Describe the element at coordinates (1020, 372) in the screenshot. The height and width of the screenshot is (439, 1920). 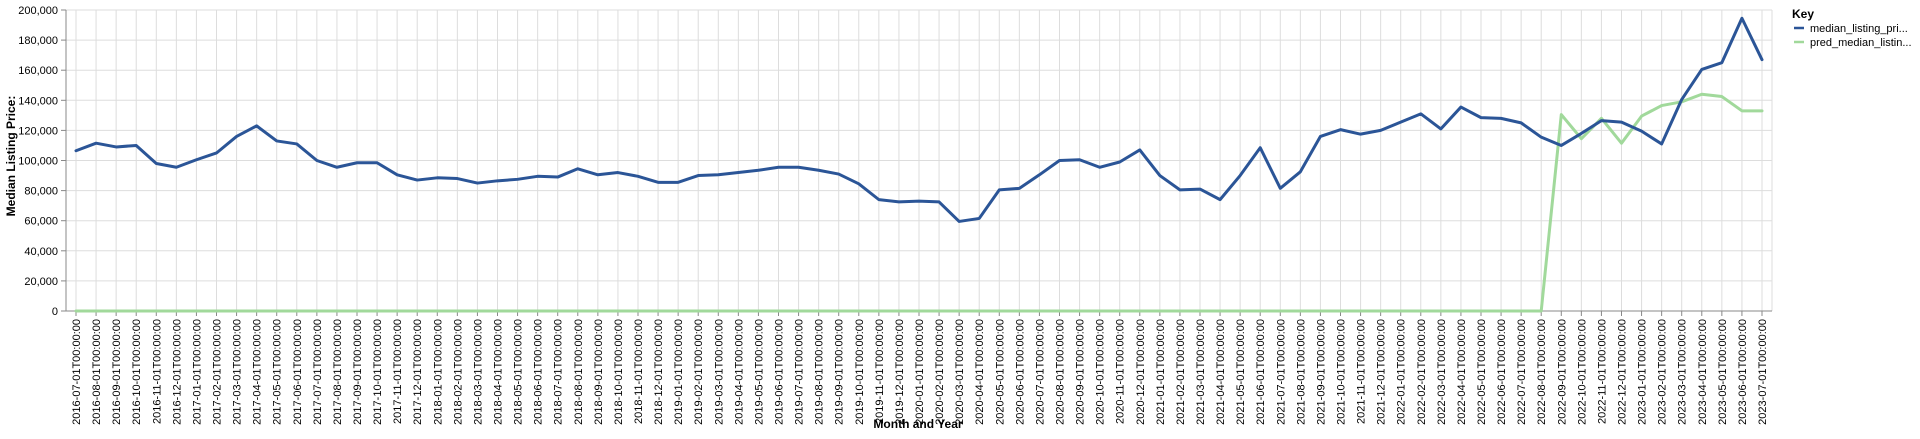
I see `x-tick-label: 2020-06-01T00:00:00` at that location.